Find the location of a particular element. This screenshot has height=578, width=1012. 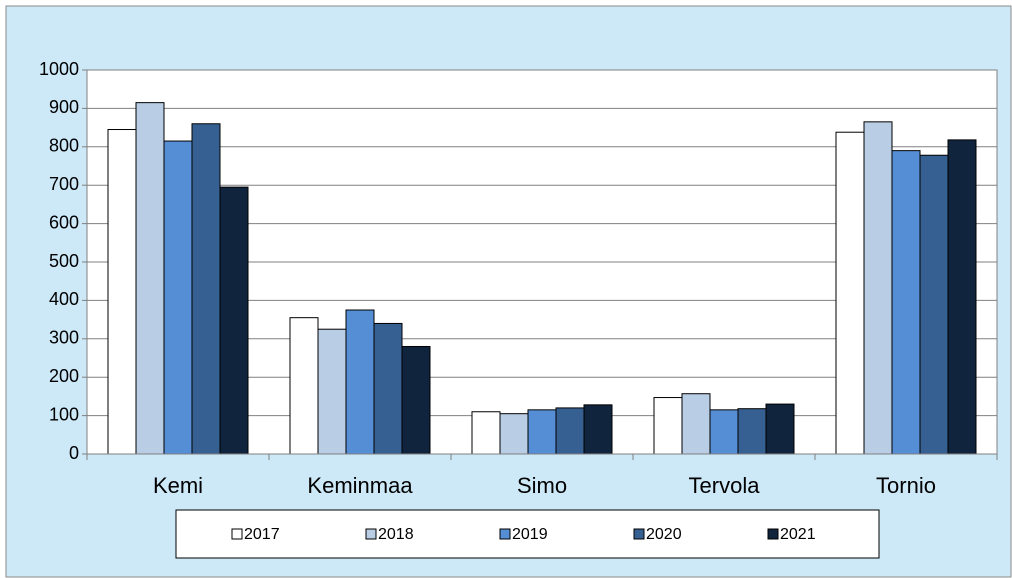

y-tick-label: 900 is located at coordinates (64, 107).